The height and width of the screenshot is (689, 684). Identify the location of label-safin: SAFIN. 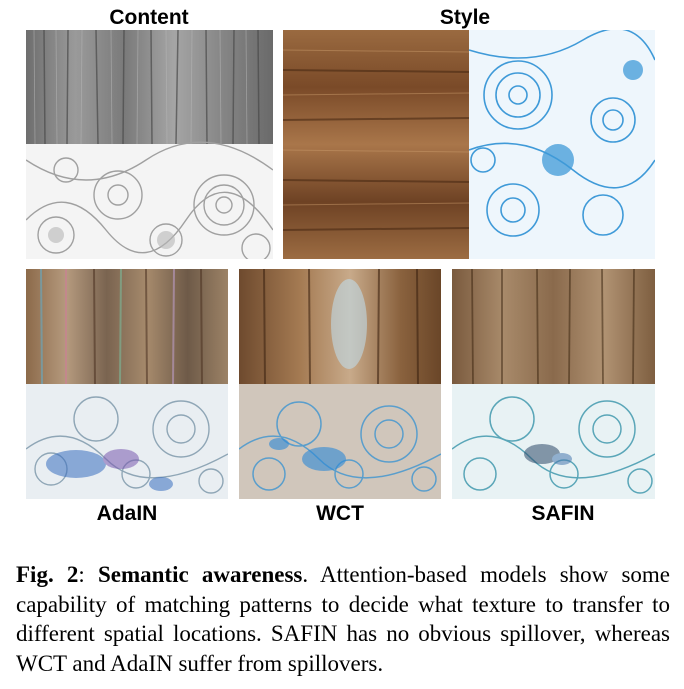
(563, 513).